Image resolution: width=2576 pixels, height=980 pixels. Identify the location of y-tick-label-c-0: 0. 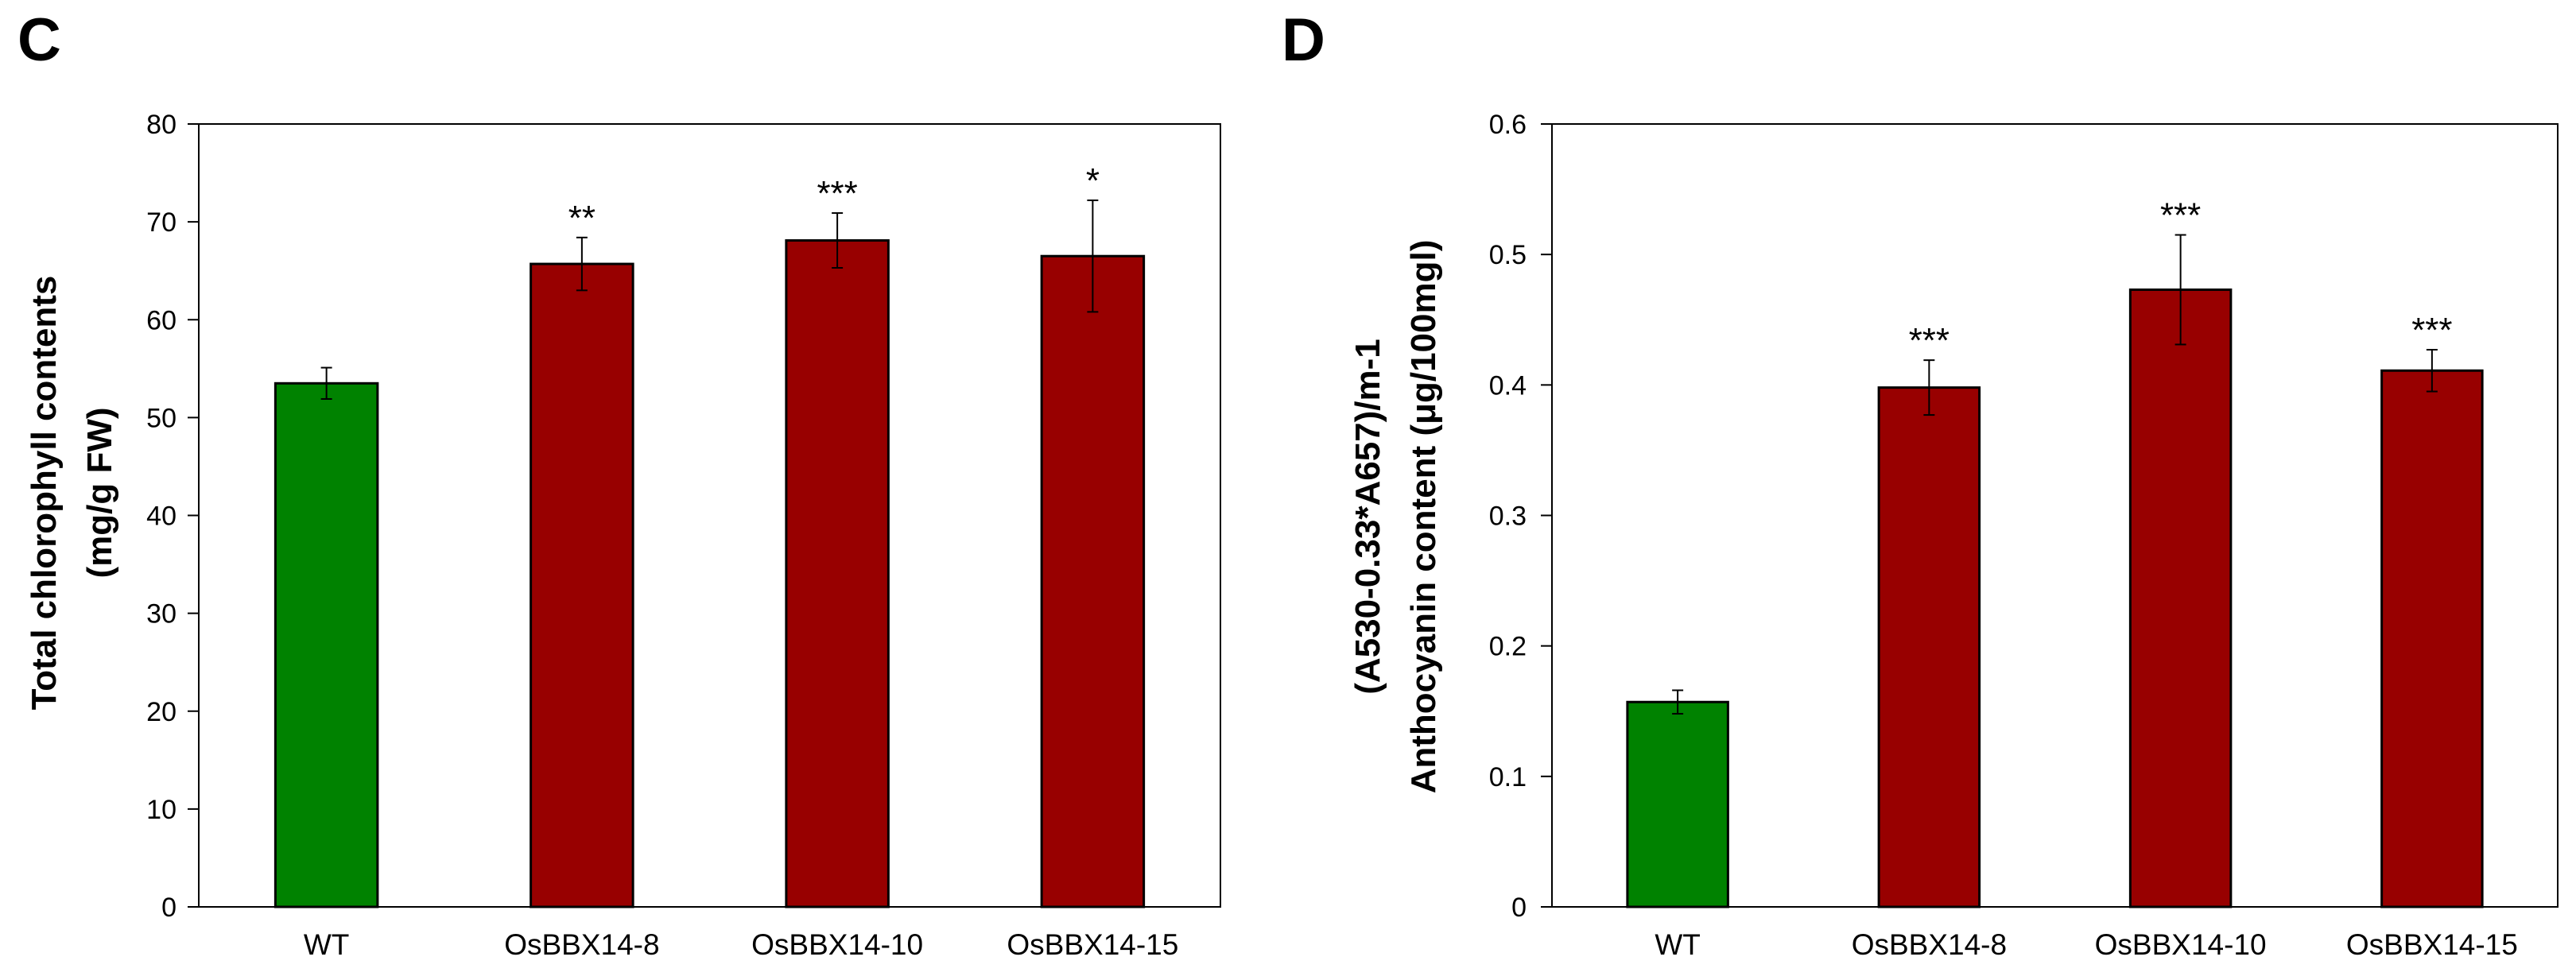
(169, 908).